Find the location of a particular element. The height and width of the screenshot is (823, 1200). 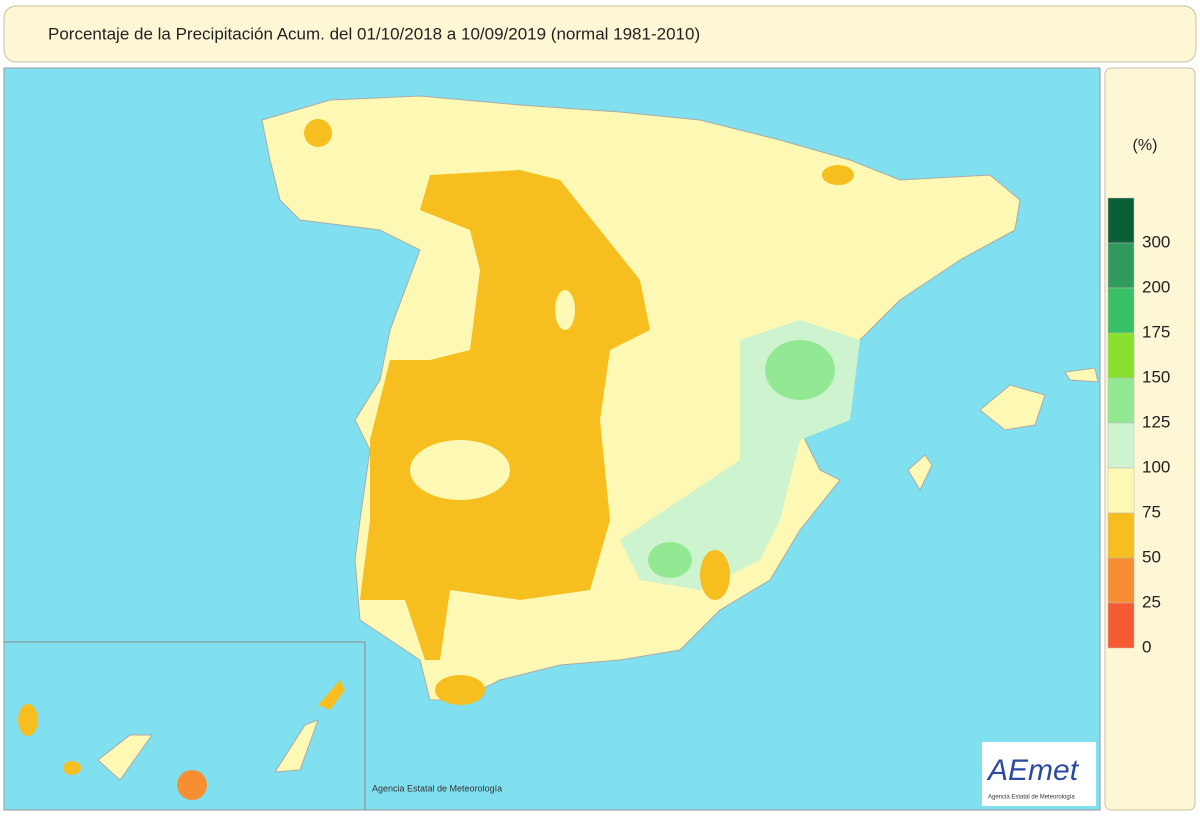

legend-label: 0 is located at coordinates (1146, 646).